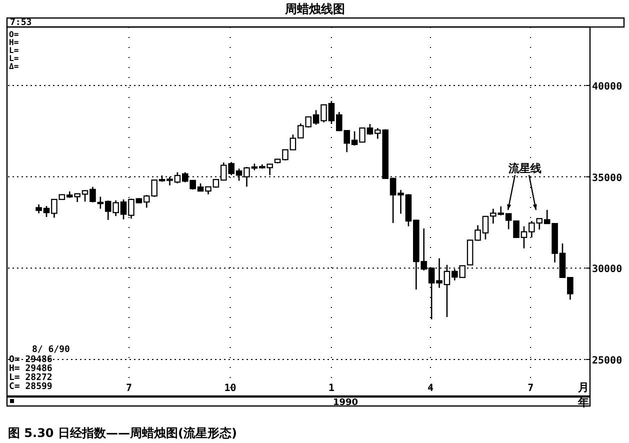 This screenshot has width=629, height=443. I want to click on annotation: O=, so click(14, 34).